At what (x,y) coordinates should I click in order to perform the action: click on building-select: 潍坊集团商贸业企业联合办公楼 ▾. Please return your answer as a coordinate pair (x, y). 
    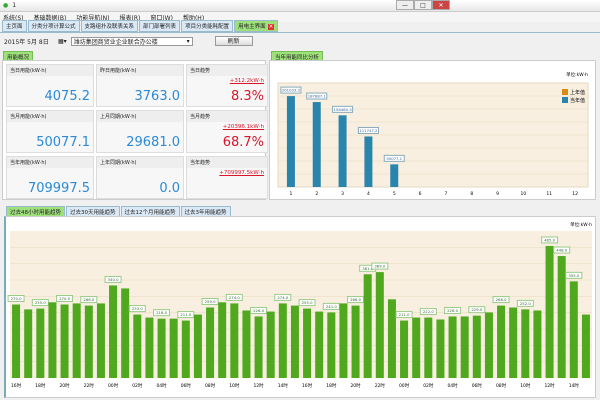
    Looking at the image, I should click on (131, 41).